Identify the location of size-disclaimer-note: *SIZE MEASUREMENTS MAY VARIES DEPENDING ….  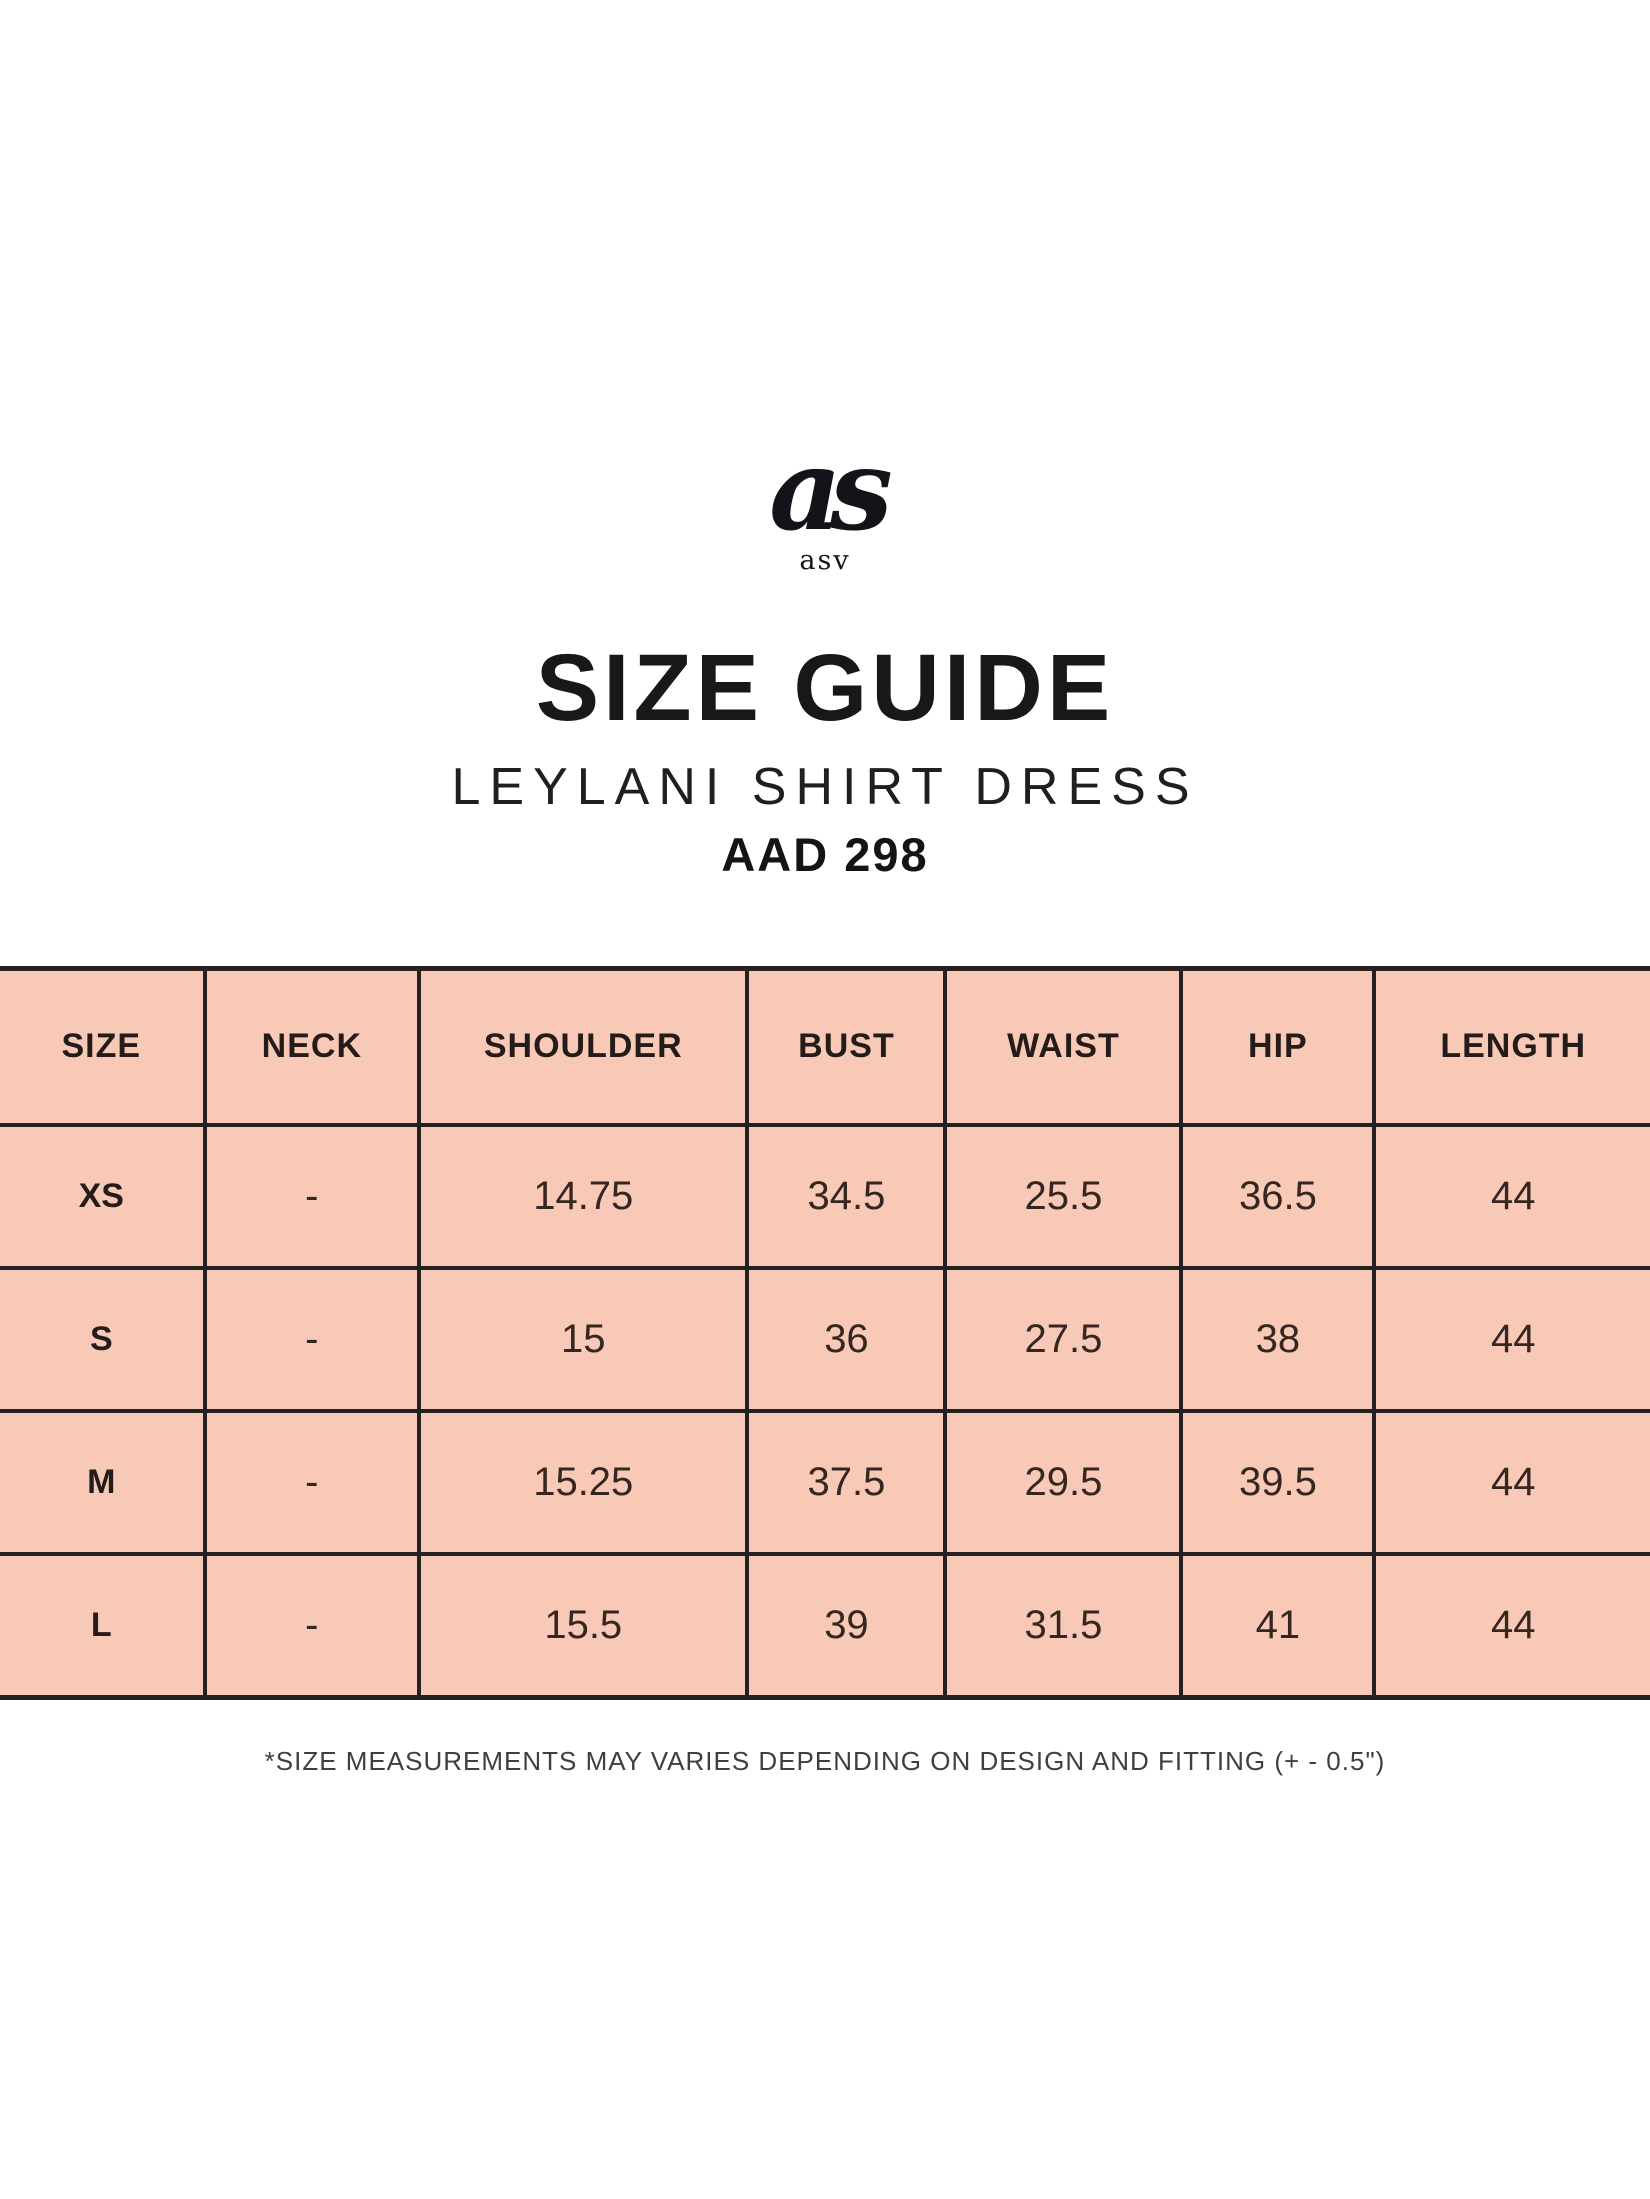
(825, 1760).